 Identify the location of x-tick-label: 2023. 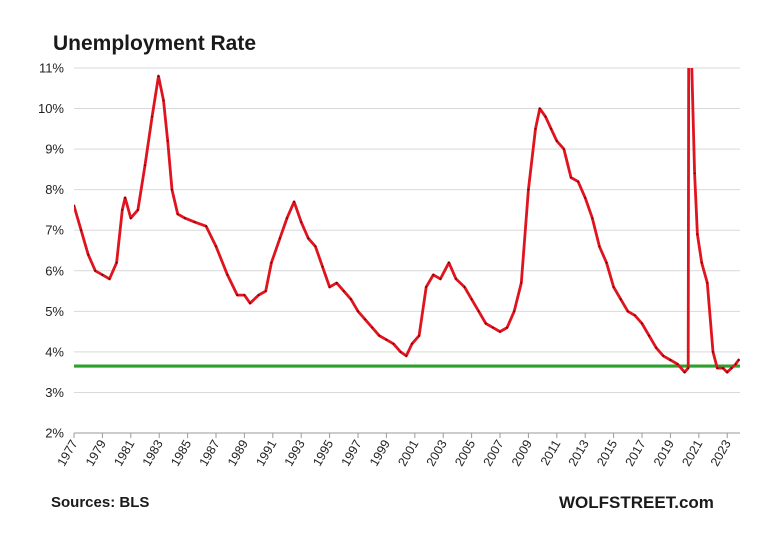
(721, 452).